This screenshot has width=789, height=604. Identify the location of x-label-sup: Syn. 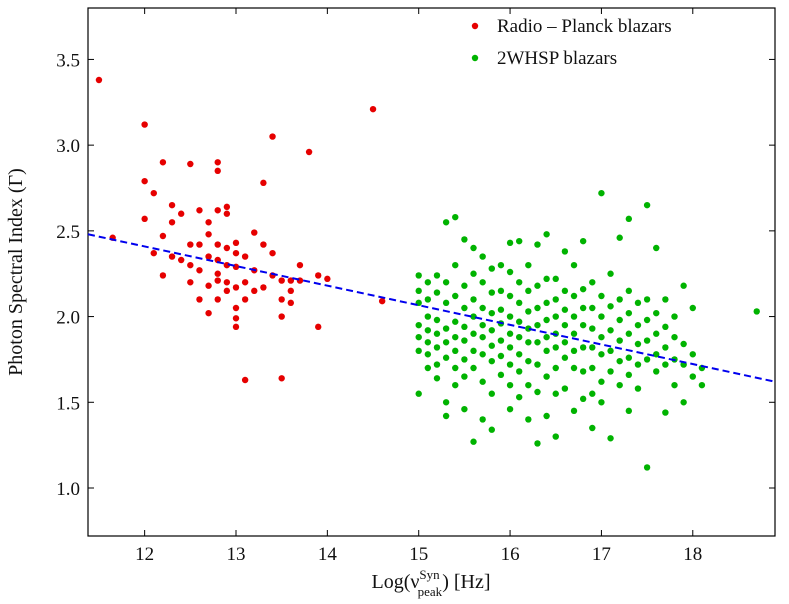
(429, 574).